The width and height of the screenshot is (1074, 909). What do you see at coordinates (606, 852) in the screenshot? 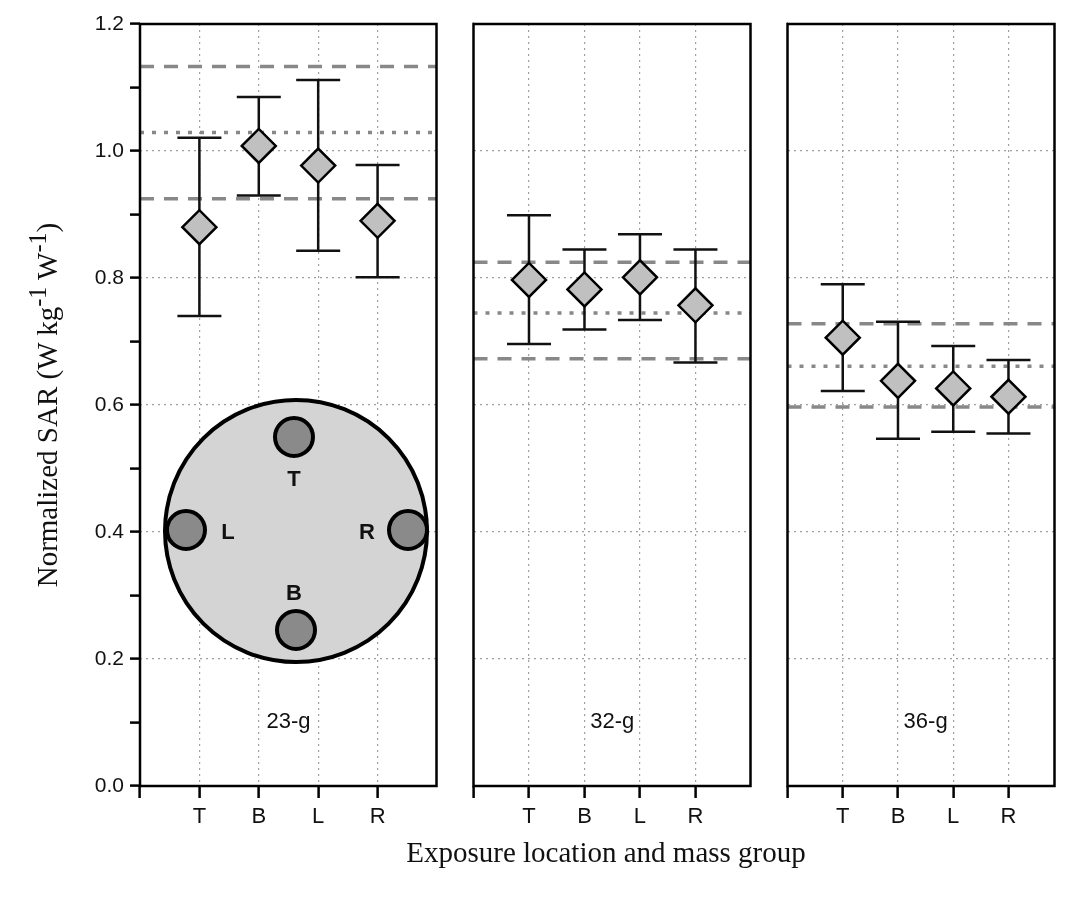
I see `x-axis-title: Exposure location and mass group` at bounding box center [606, 852].